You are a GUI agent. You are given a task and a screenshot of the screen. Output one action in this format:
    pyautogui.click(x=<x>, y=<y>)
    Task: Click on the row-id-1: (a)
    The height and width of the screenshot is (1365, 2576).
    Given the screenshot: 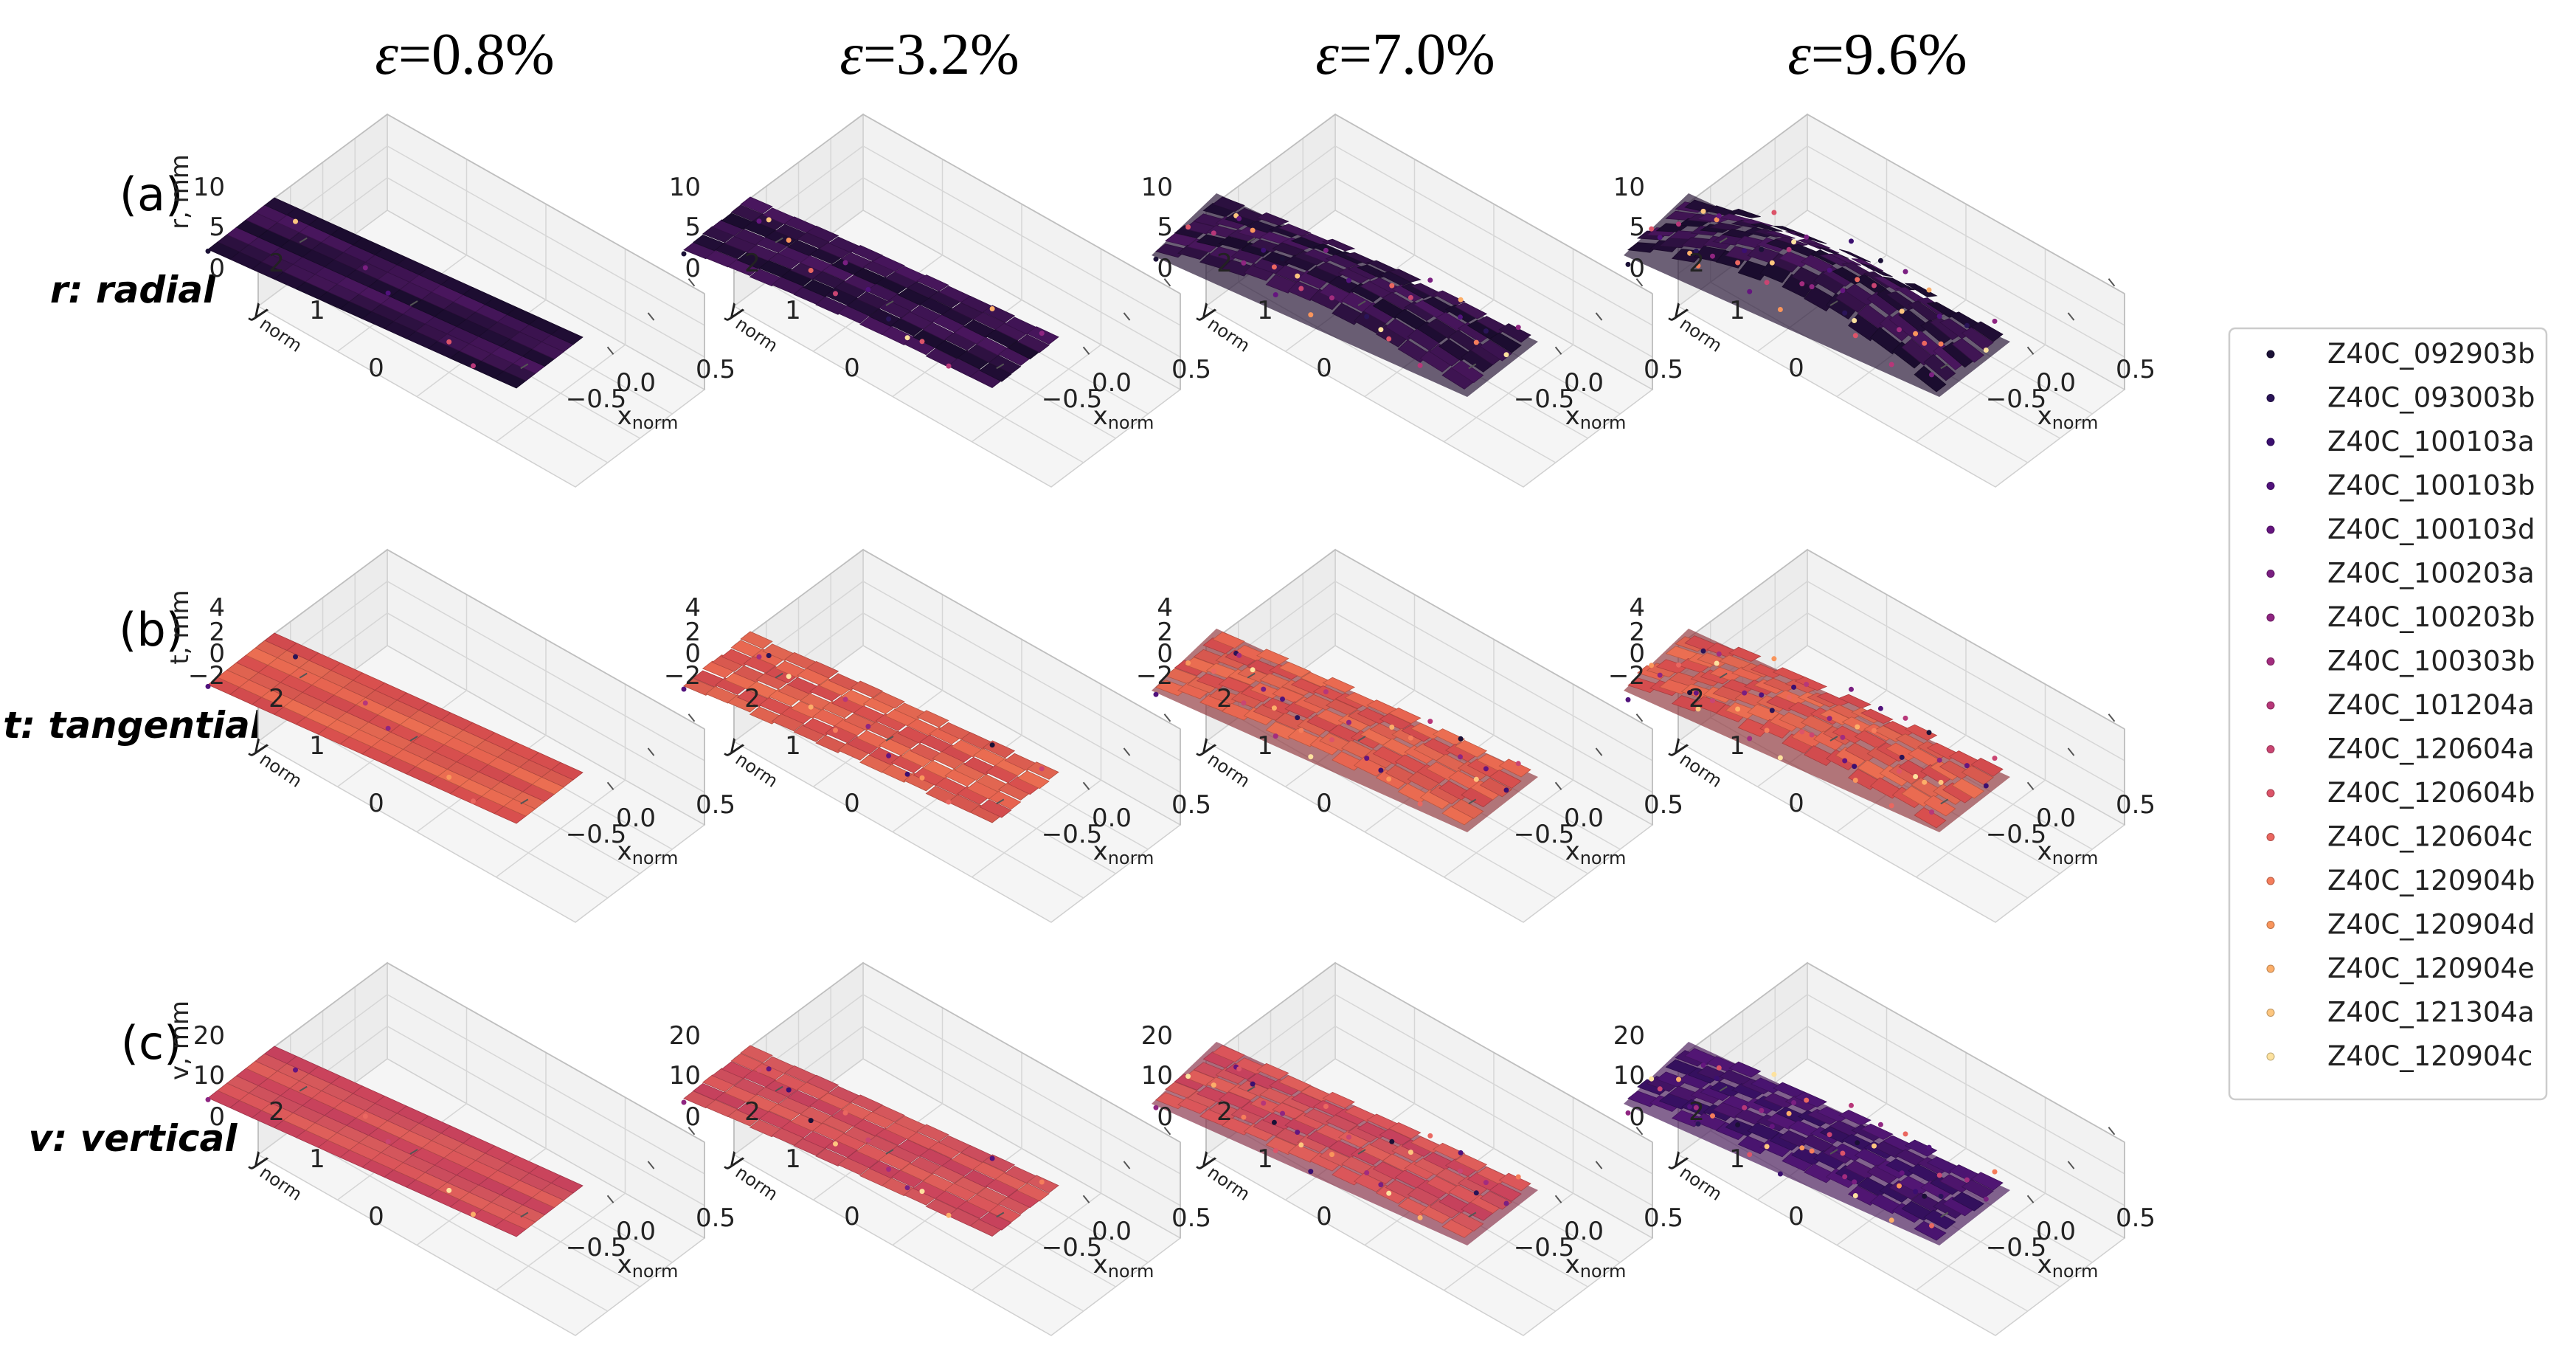 What is the action you would take?
    pyautogui.click(x=152, y=194)
    